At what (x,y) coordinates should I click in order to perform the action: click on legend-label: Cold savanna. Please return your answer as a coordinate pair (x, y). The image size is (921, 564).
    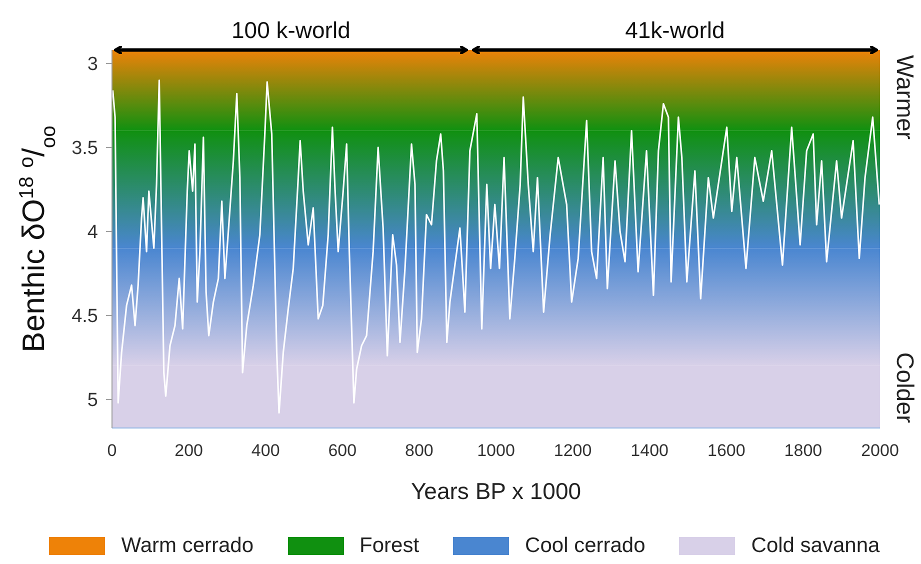
    Looking at the image, I should click on (815, 546).